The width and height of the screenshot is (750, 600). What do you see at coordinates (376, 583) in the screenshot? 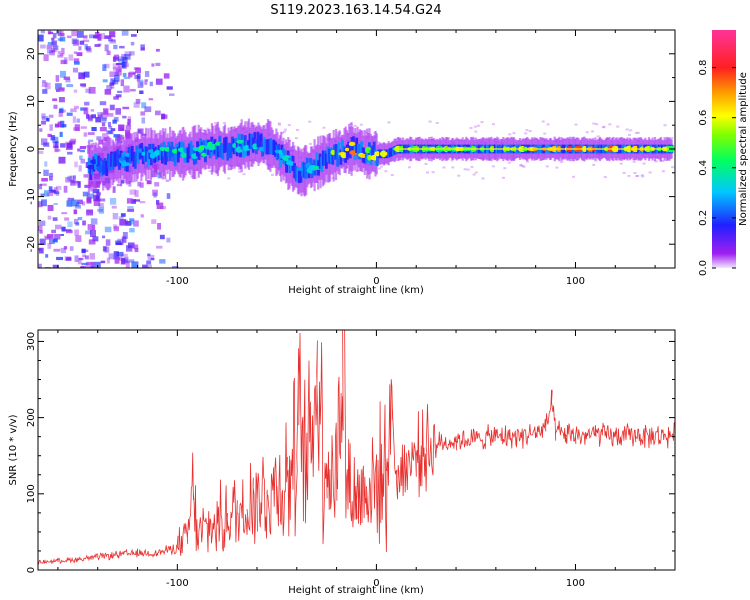
I see `tick-label: 0` at bounding box center [376, 583].